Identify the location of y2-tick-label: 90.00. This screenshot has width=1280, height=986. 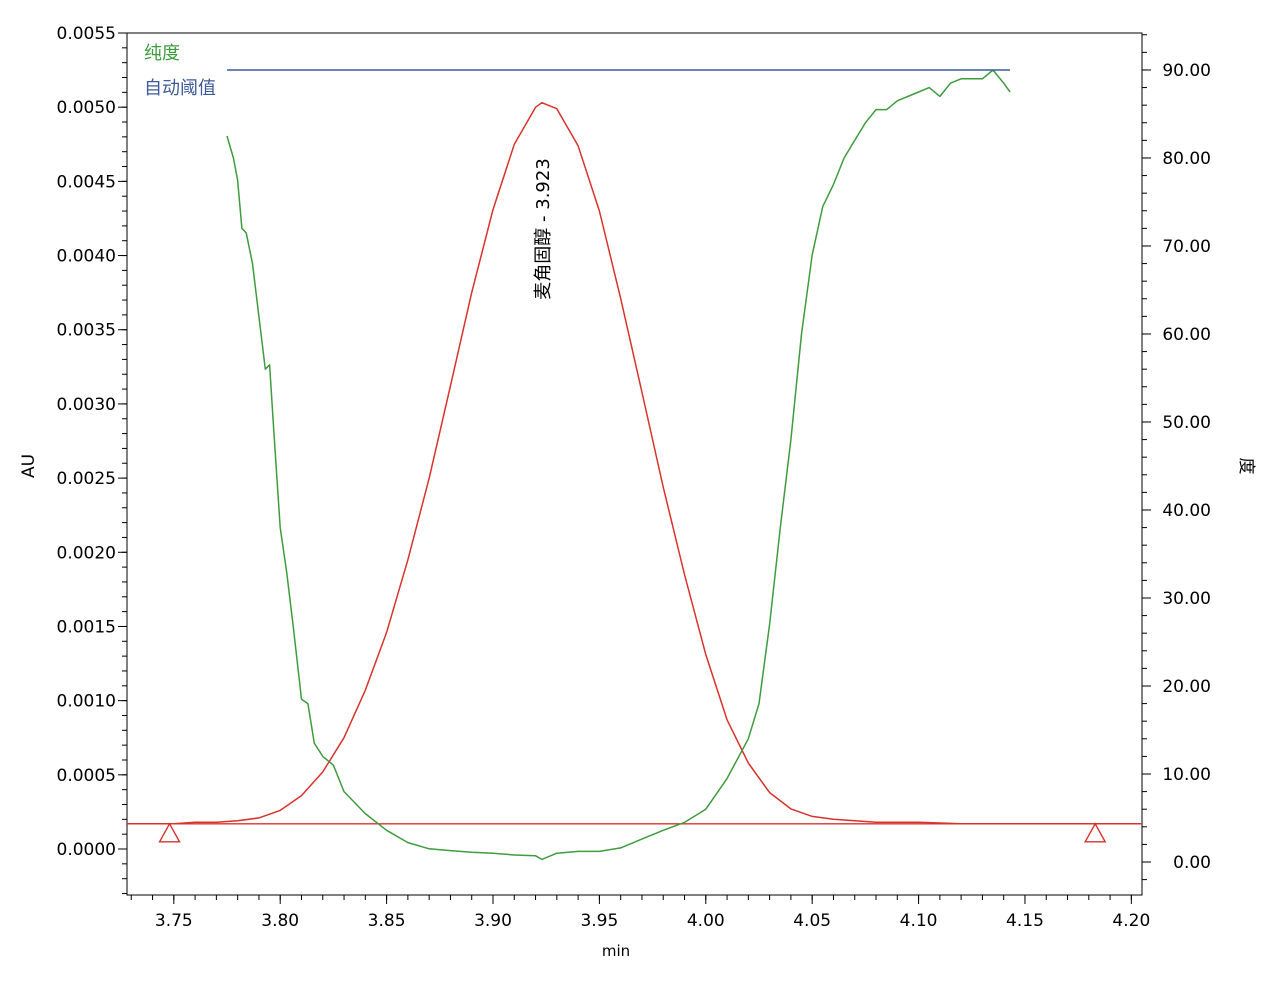
(1186, 71).